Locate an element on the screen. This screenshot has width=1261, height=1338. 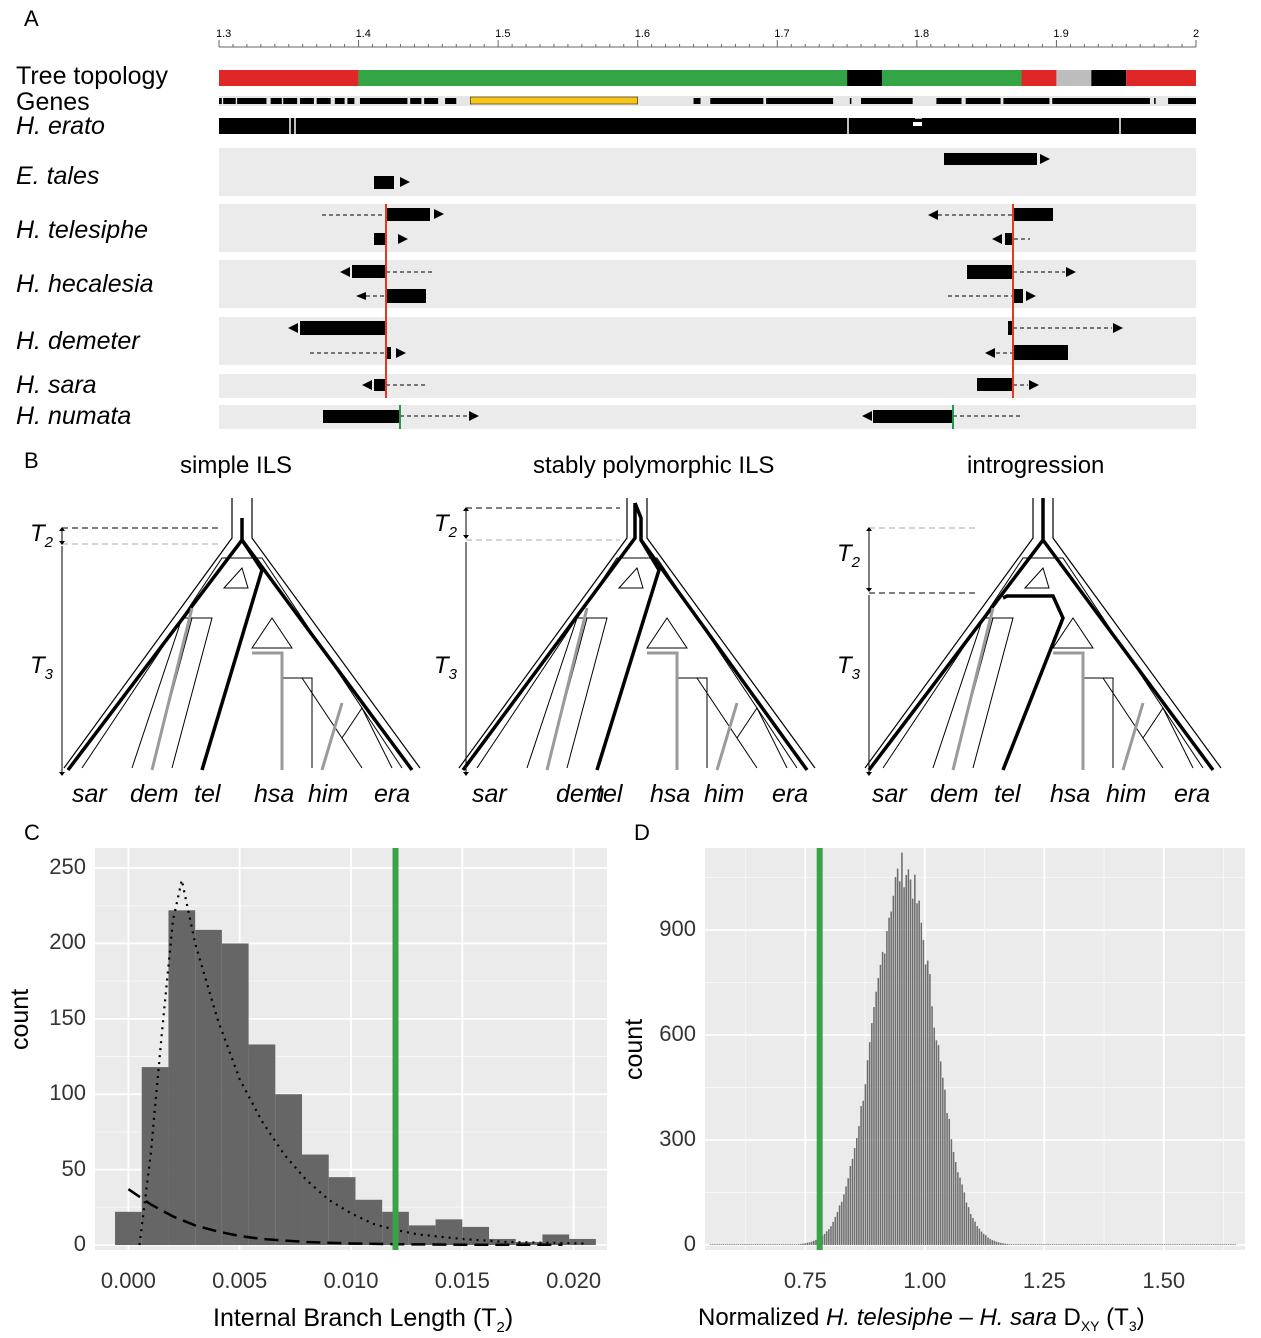
xtick-label-c: 0.000 is located at coordinates (128, 1280).